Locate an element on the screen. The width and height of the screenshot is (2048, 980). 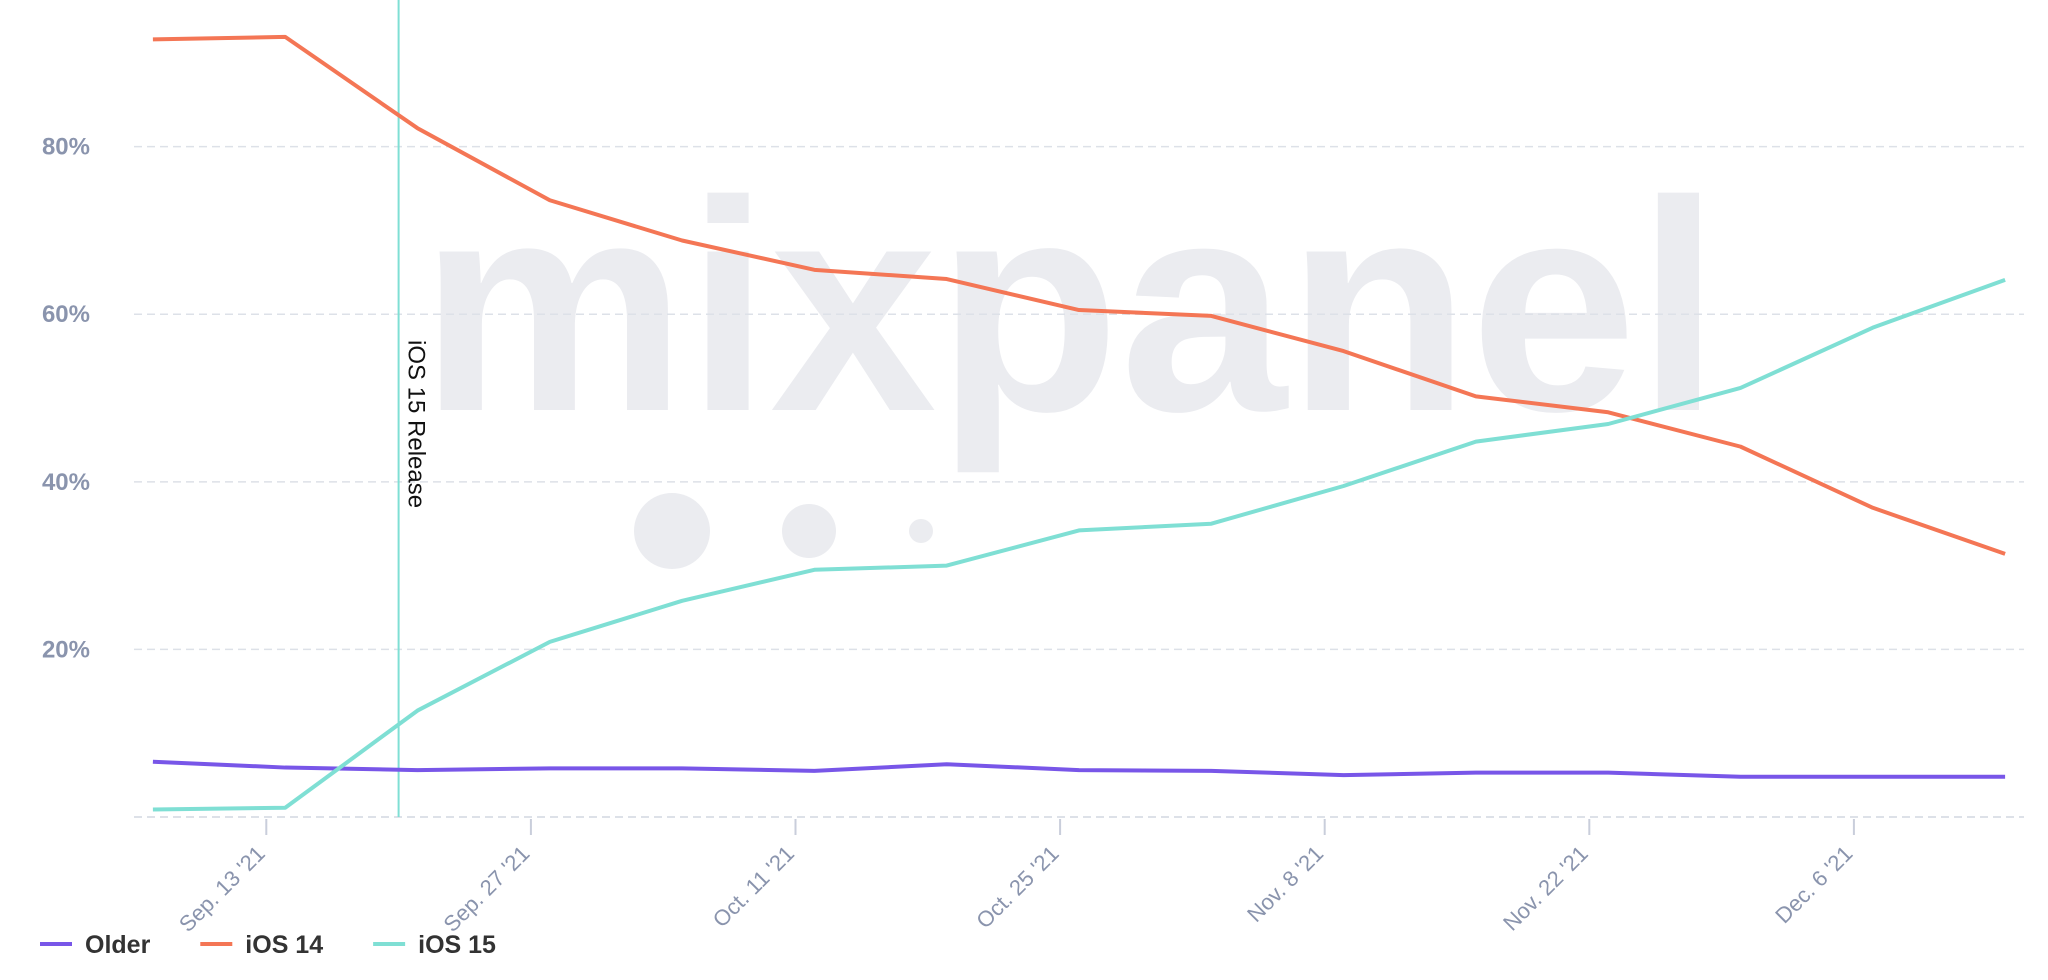
legend-label: iOS 15 is located at coordinates (457, 945).